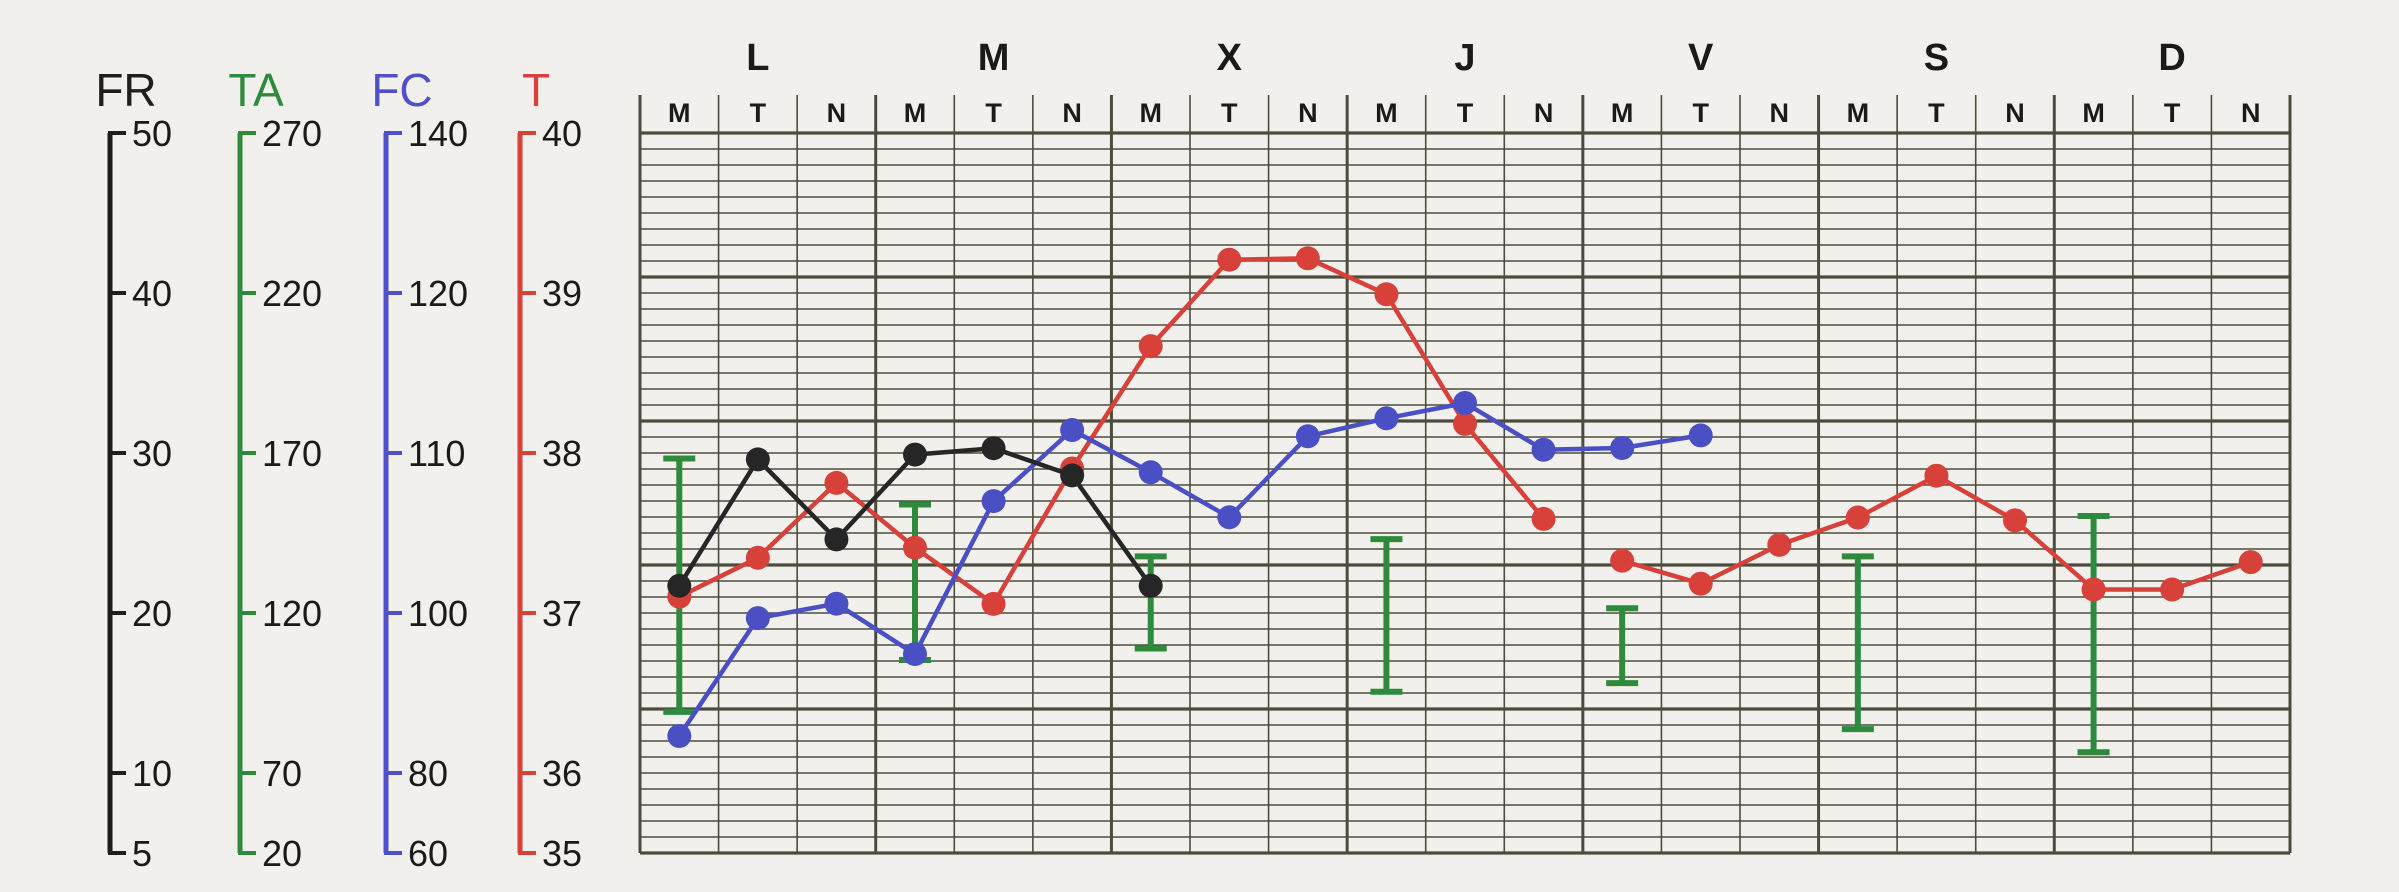  Describe the element at coordinates (125, 90) in the screenshot. I see `scale-title-fr: FR` at that location.